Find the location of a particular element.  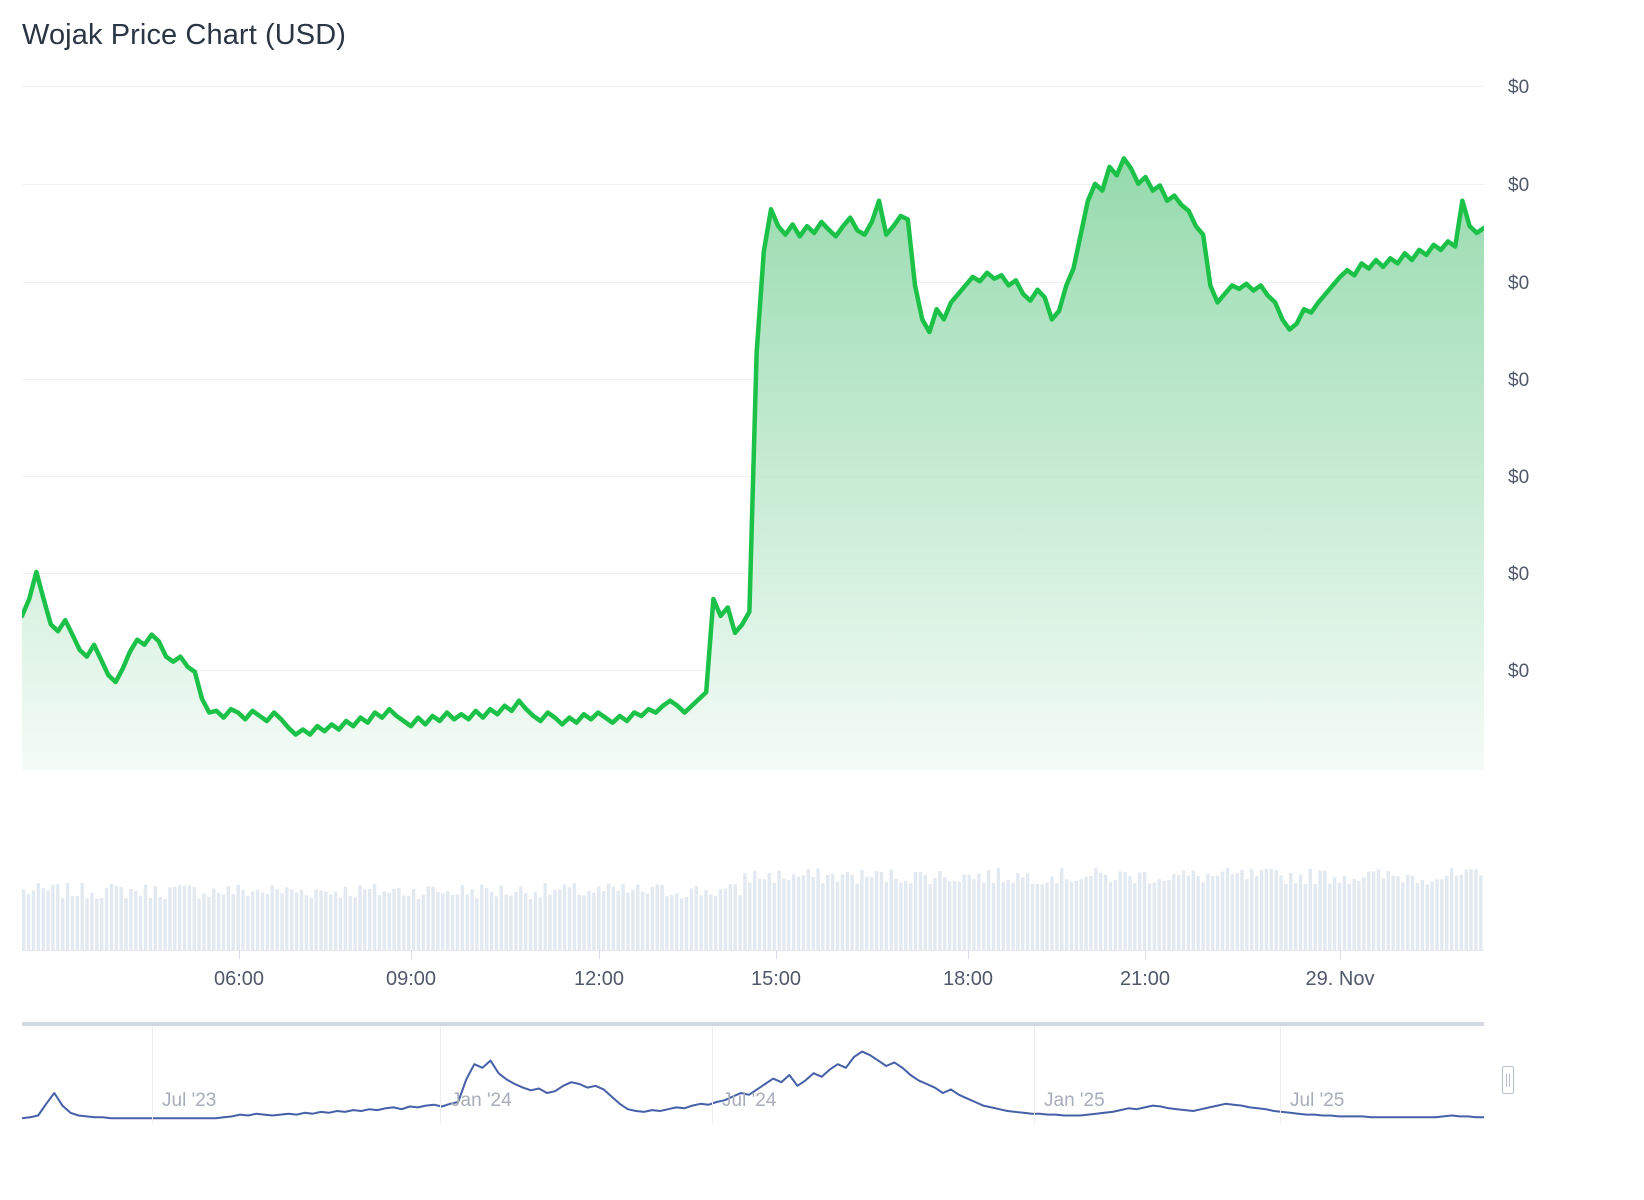

x-axis-label: 18:00 is located at coordinates (968, 979).